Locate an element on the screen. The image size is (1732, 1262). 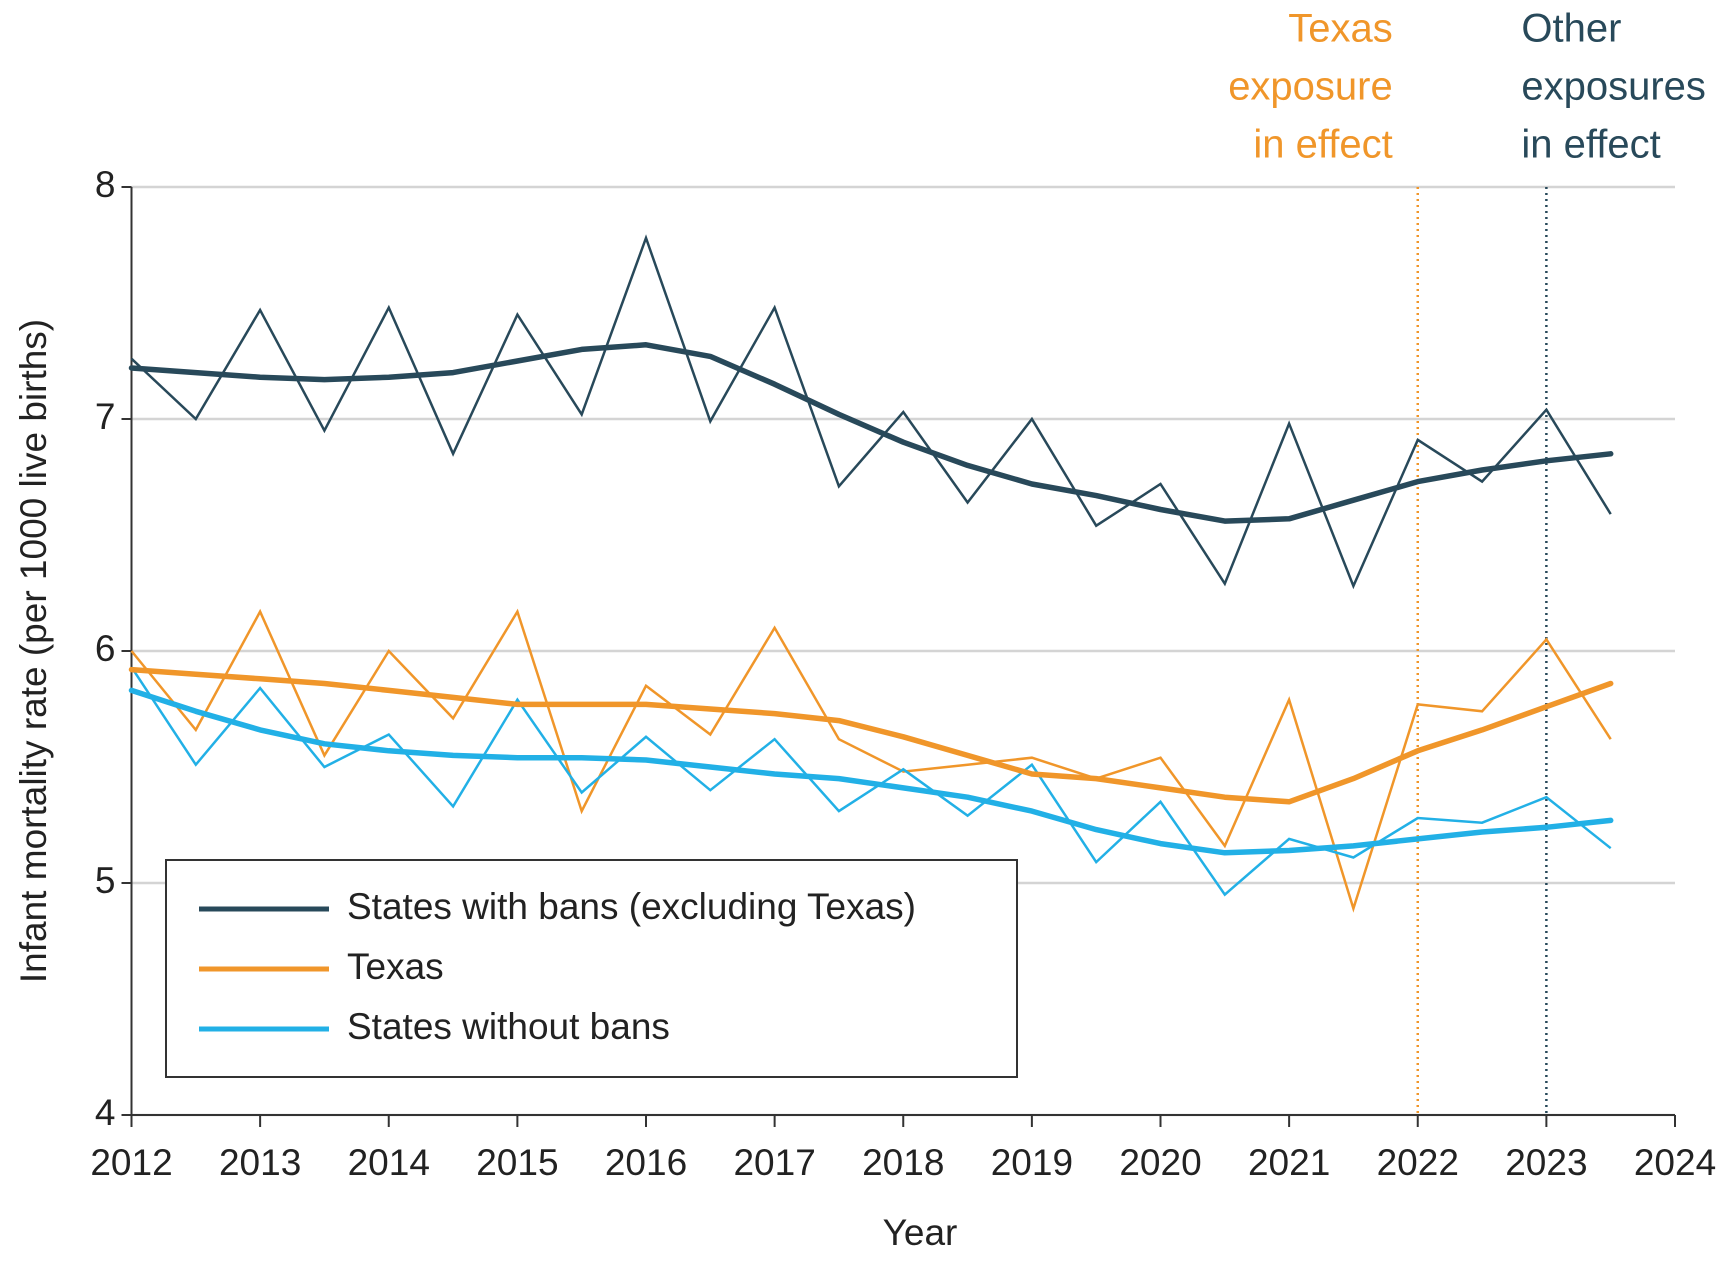
x-tick-label: 2018 is located at coordinates (903, 1162).